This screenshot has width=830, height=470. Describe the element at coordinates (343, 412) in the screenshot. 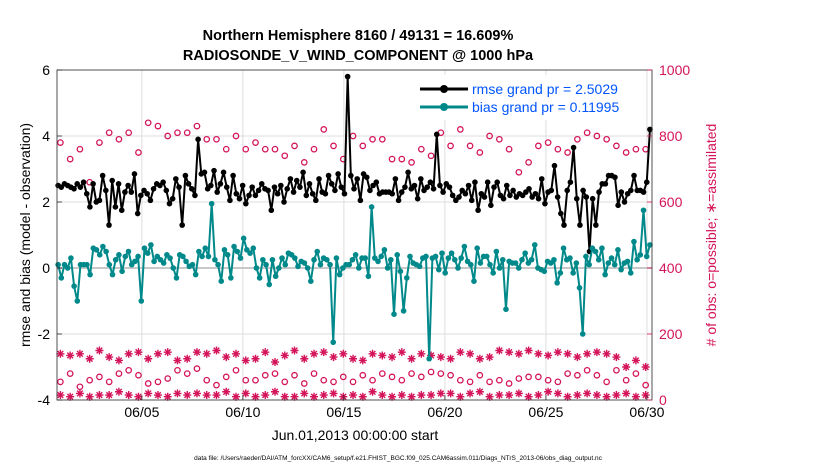

I see `x-tick-label: 06/15` at that location.